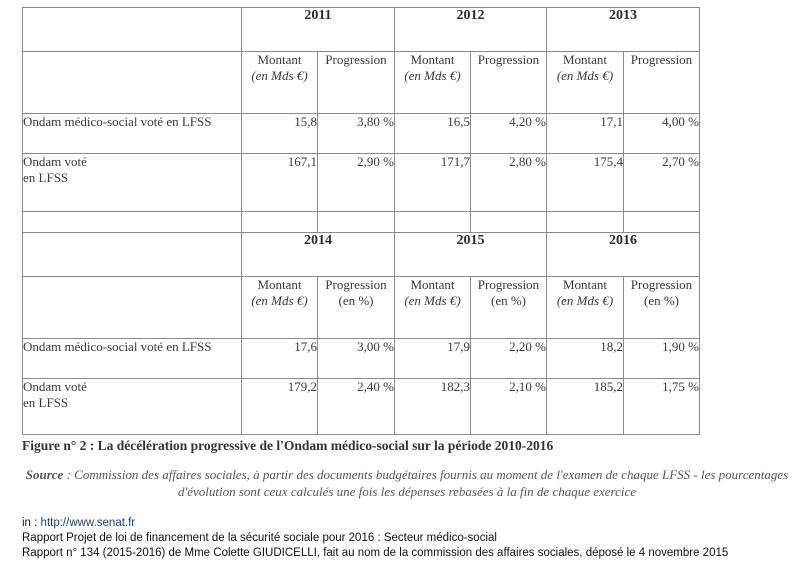 This screenshot has height=570, width=800. Describe the element at coordinates (279, 406) in the screenshot. I see `montant-cell: 179,2` at that location.